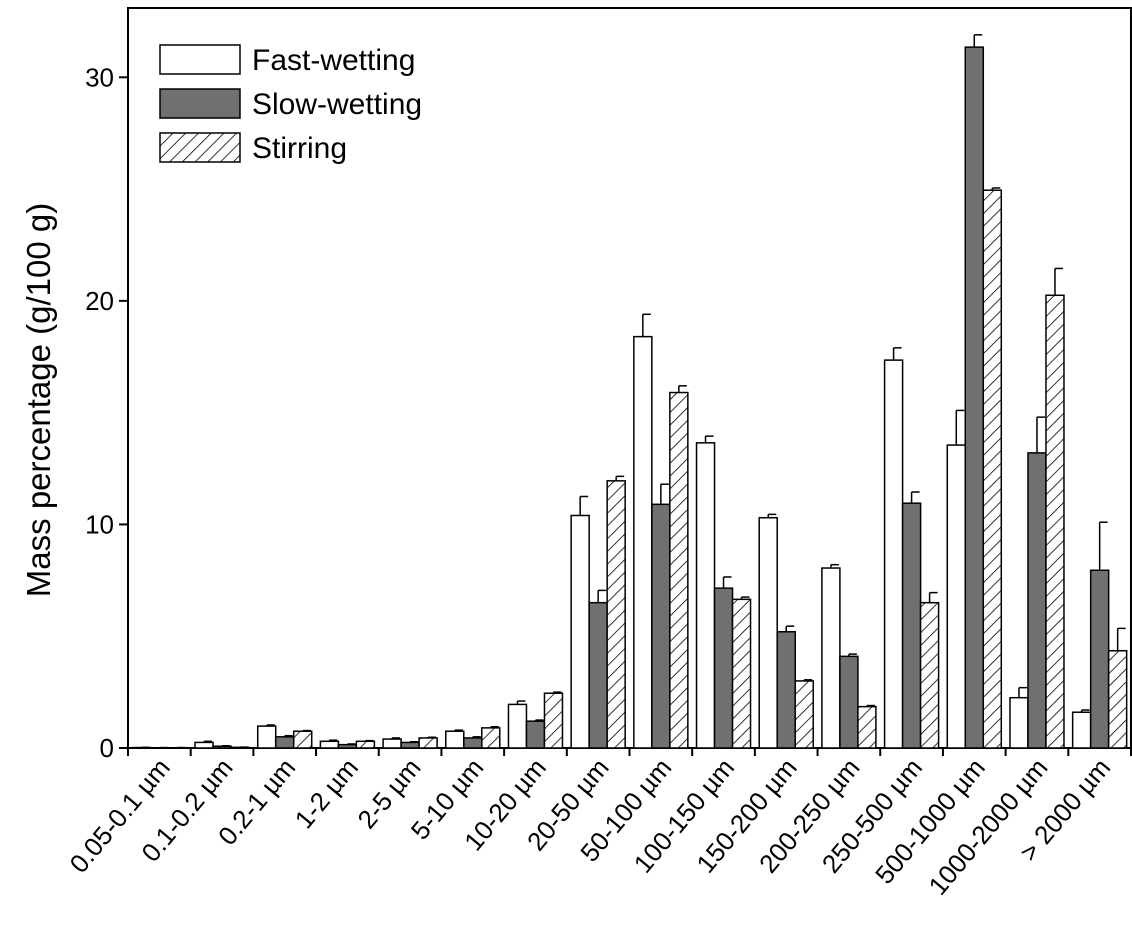 The width and height of the screenshot is (1132, 948). I want to click on y-tick-label: 0, so click(107, 748).